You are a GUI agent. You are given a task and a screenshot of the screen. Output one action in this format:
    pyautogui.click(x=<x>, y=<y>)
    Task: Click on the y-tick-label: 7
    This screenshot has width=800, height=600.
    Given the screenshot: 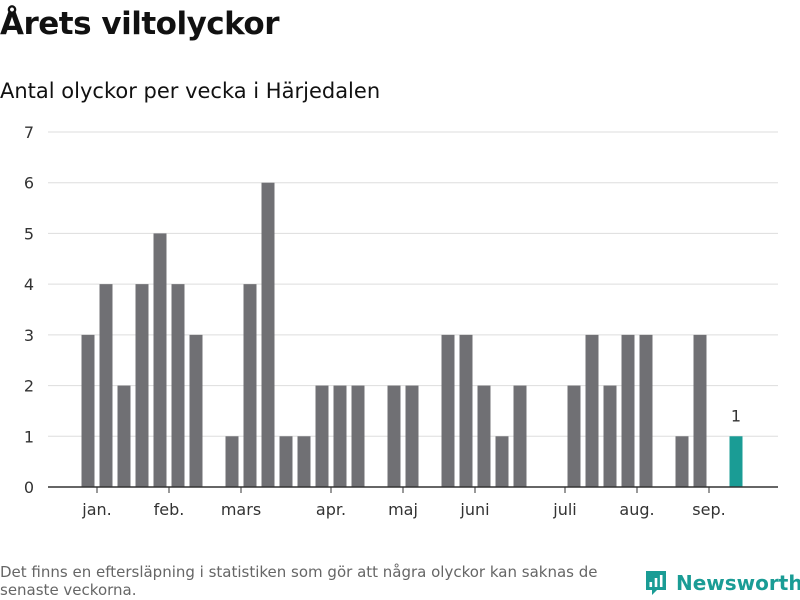 What is the action you would take?
    pyautogui.click(x=29, y=132)
    